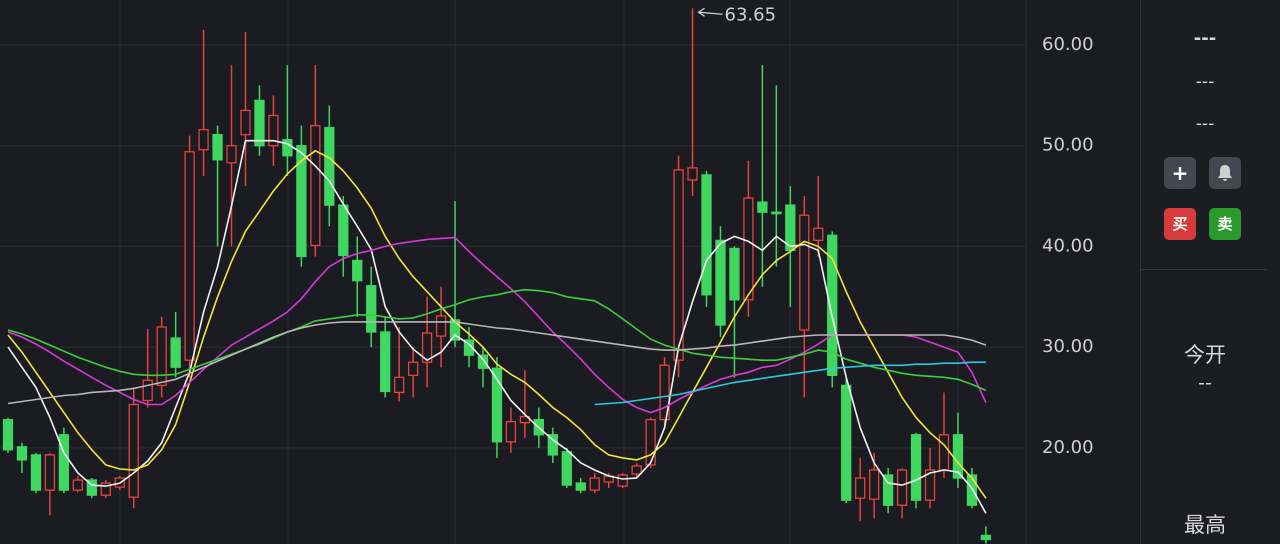  What do you see at coordinates (1068, 245) in the screenshot?
I see `y-tick-label: 40.00` at bounding box center [1068, 245].